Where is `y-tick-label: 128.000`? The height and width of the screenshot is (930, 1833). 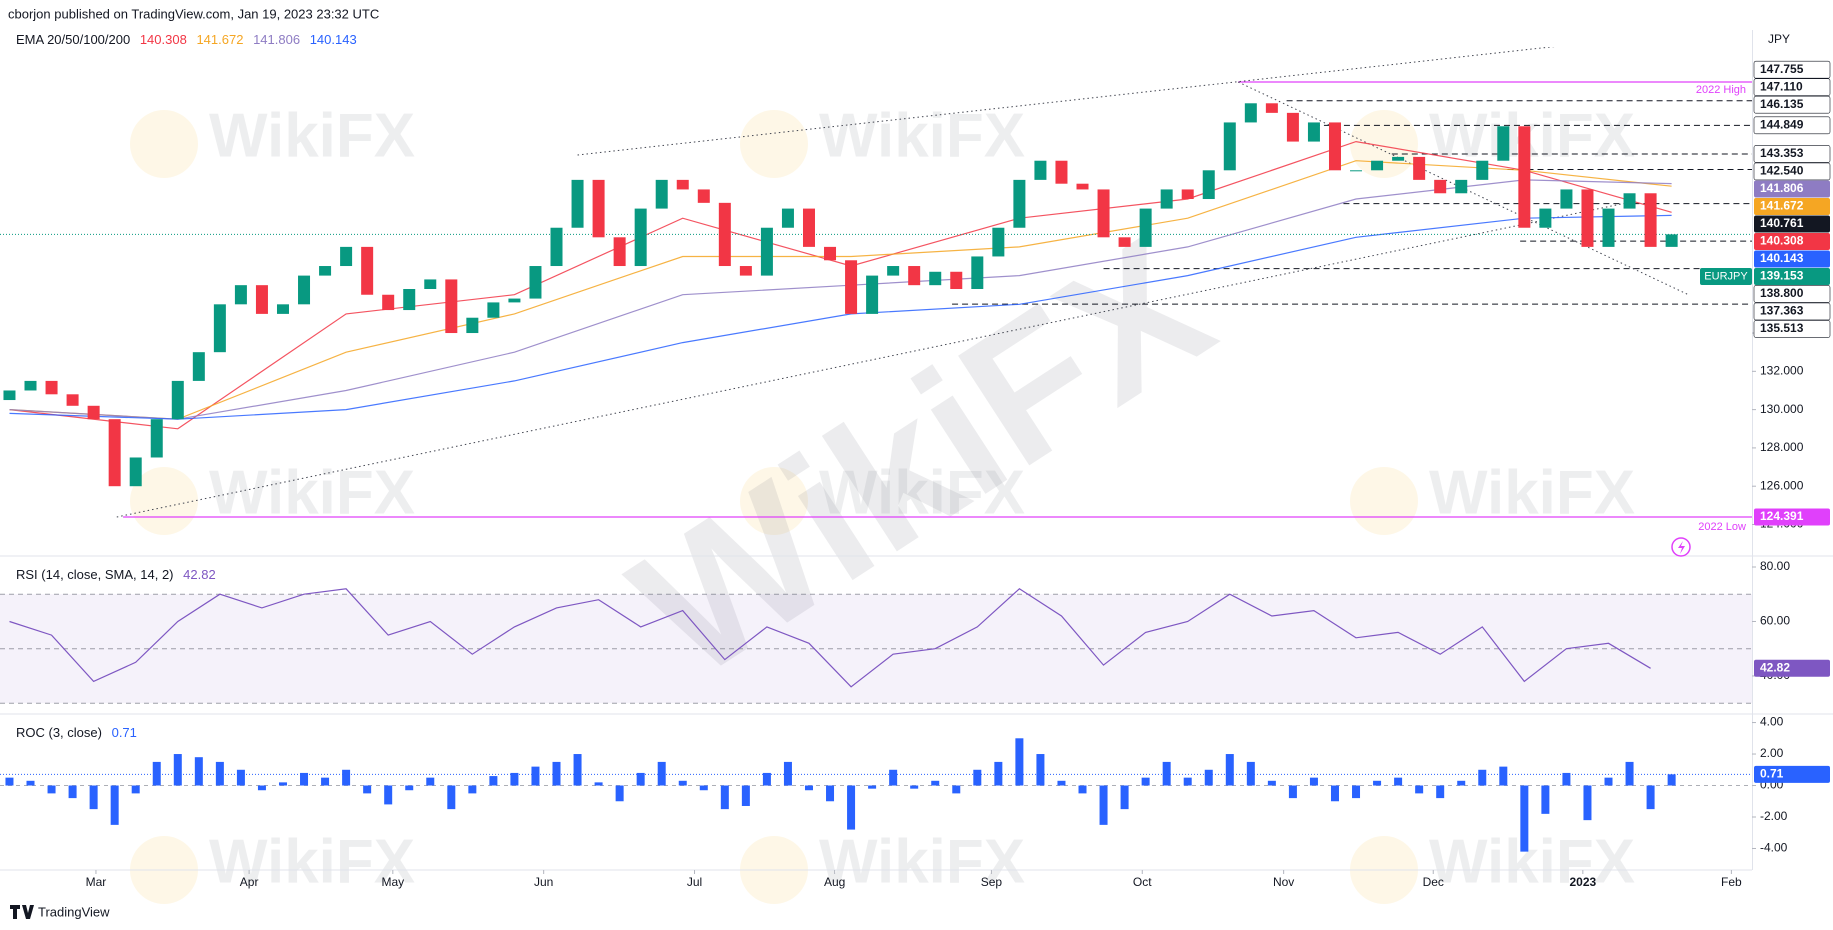
y-tick-label: 128.000 is located at coordinates (1782, 447).